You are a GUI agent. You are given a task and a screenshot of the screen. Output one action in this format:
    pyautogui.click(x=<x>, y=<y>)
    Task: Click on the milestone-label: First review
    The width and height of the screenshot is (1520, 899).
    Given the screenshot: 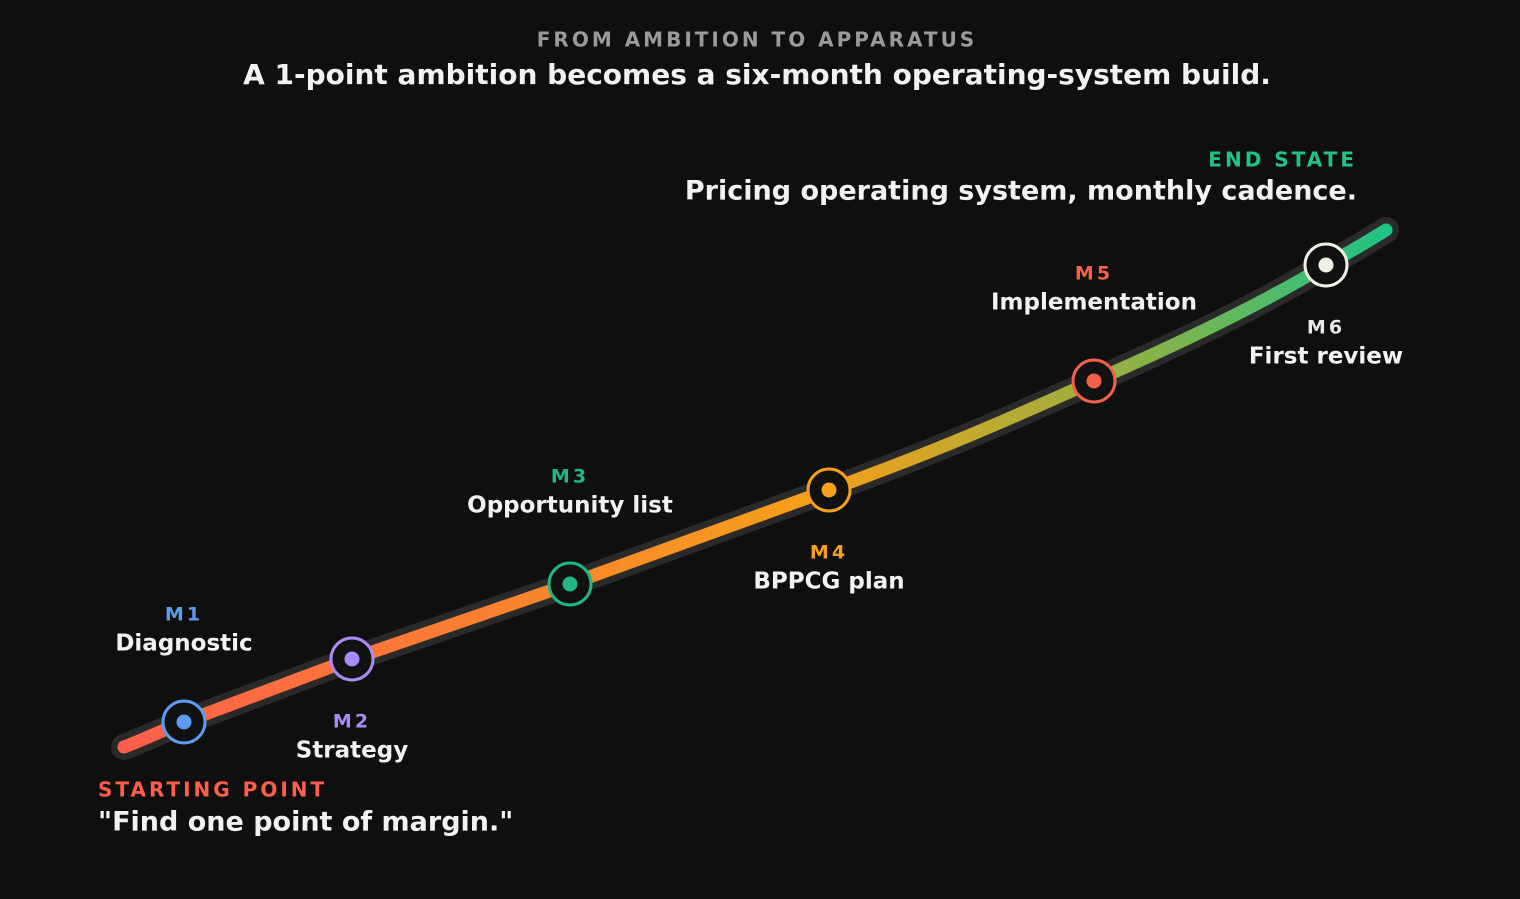 What is the action you would take?
    pyautogui.click(x=1326, y=357)
    